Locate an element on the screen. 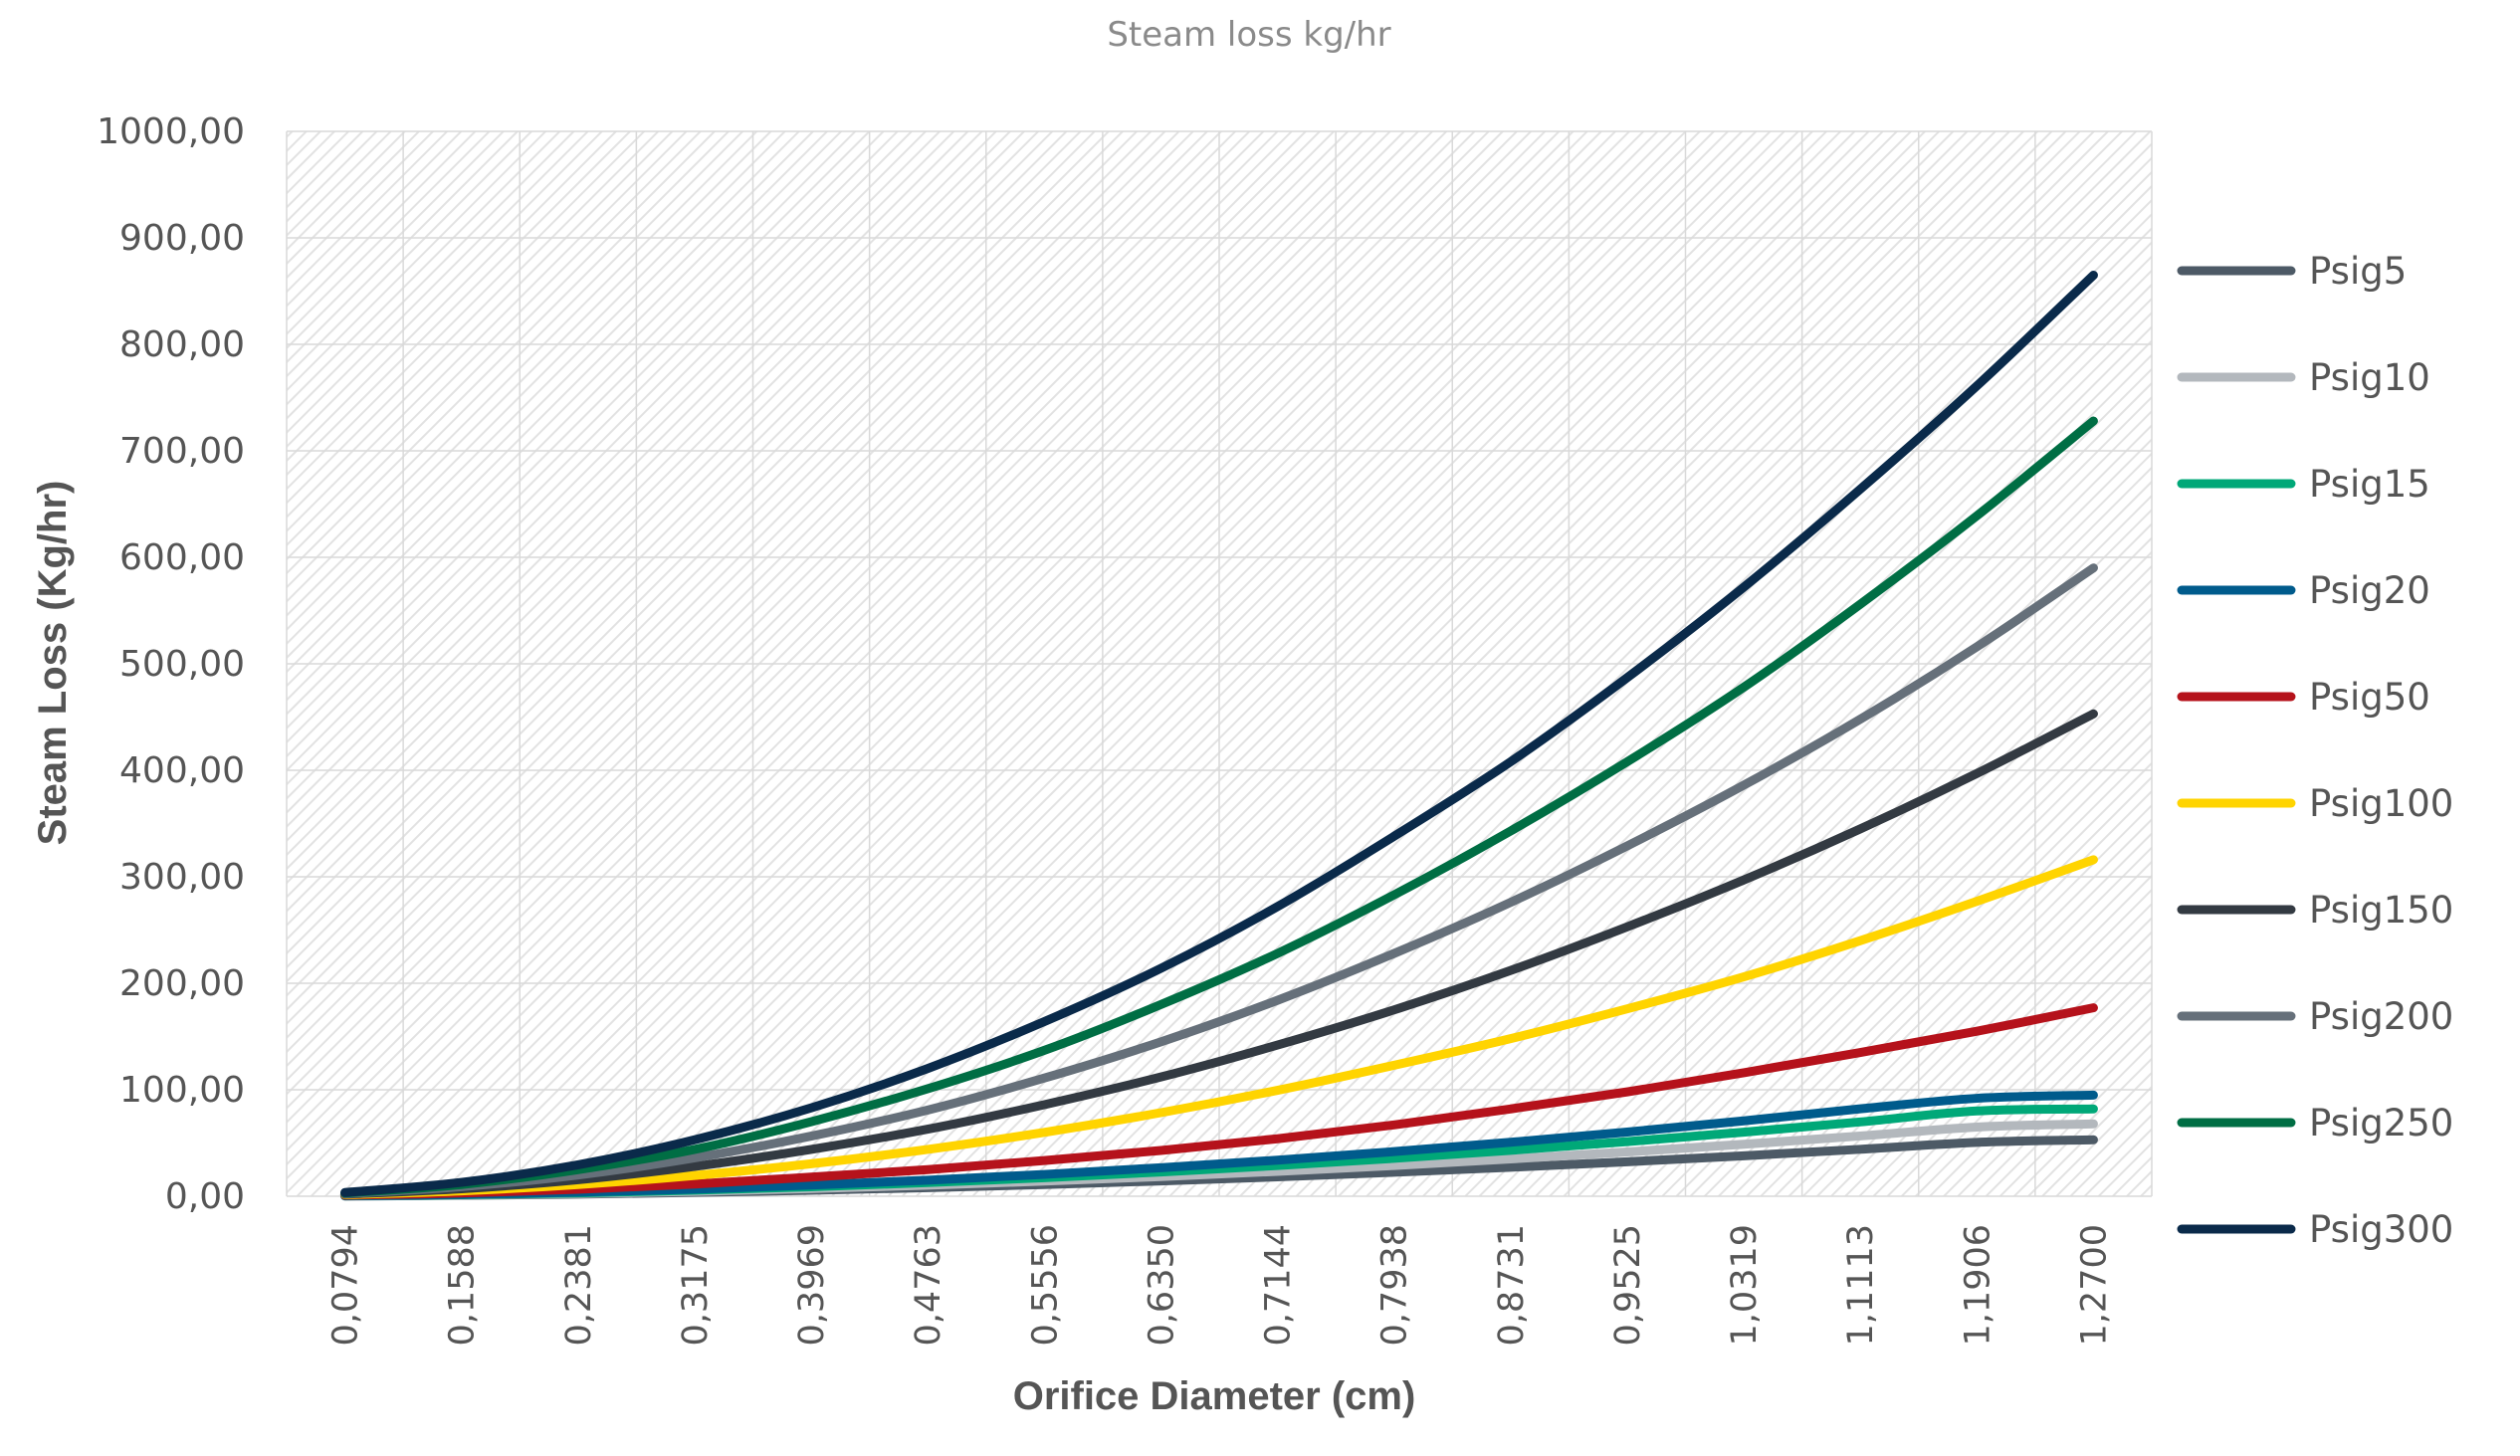  legend-item-psig300: Psig300 is located at coordinates (2315, 1229).